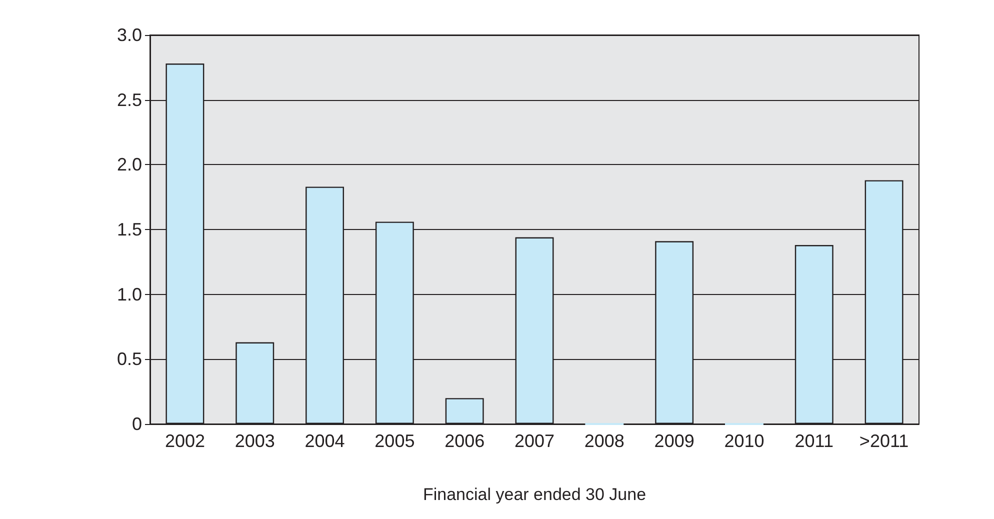 Image resolution: width=994 pixels, height=519 pixels. I want to click on y-tick-label: 1.5, so click(129, 230).